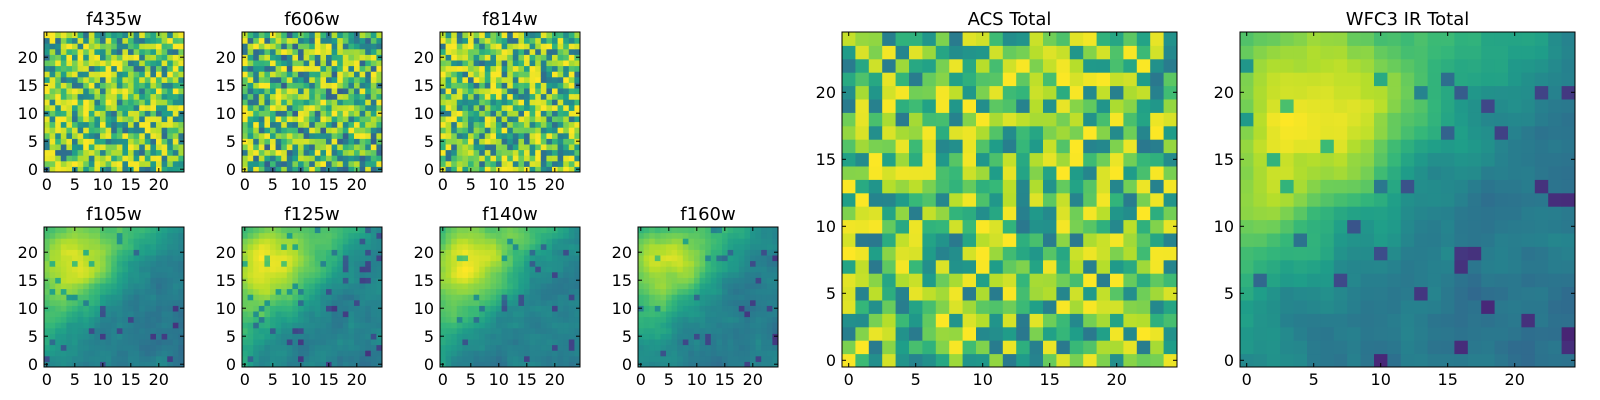 The image size is (1600, 400). What do you see at coordinates (509, 19) in the screenshot?
I see `panel-title: f814w` at bounding box center [509, 19].